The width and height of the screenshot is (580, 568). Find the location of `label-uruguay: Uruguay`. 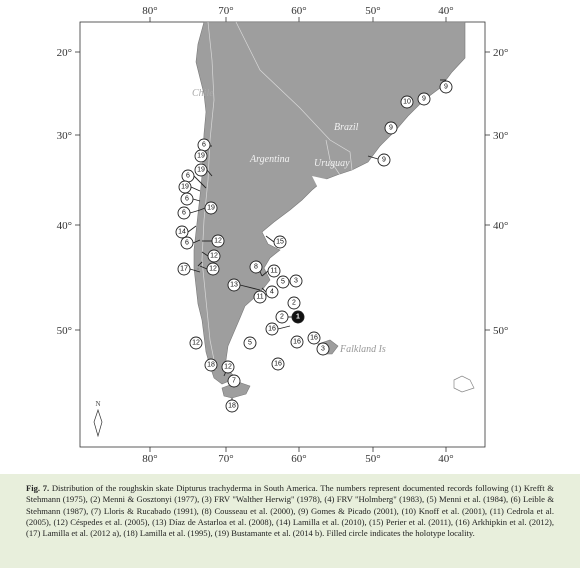

label-uruguay: Uruguay is located at coordinates (332, 163).